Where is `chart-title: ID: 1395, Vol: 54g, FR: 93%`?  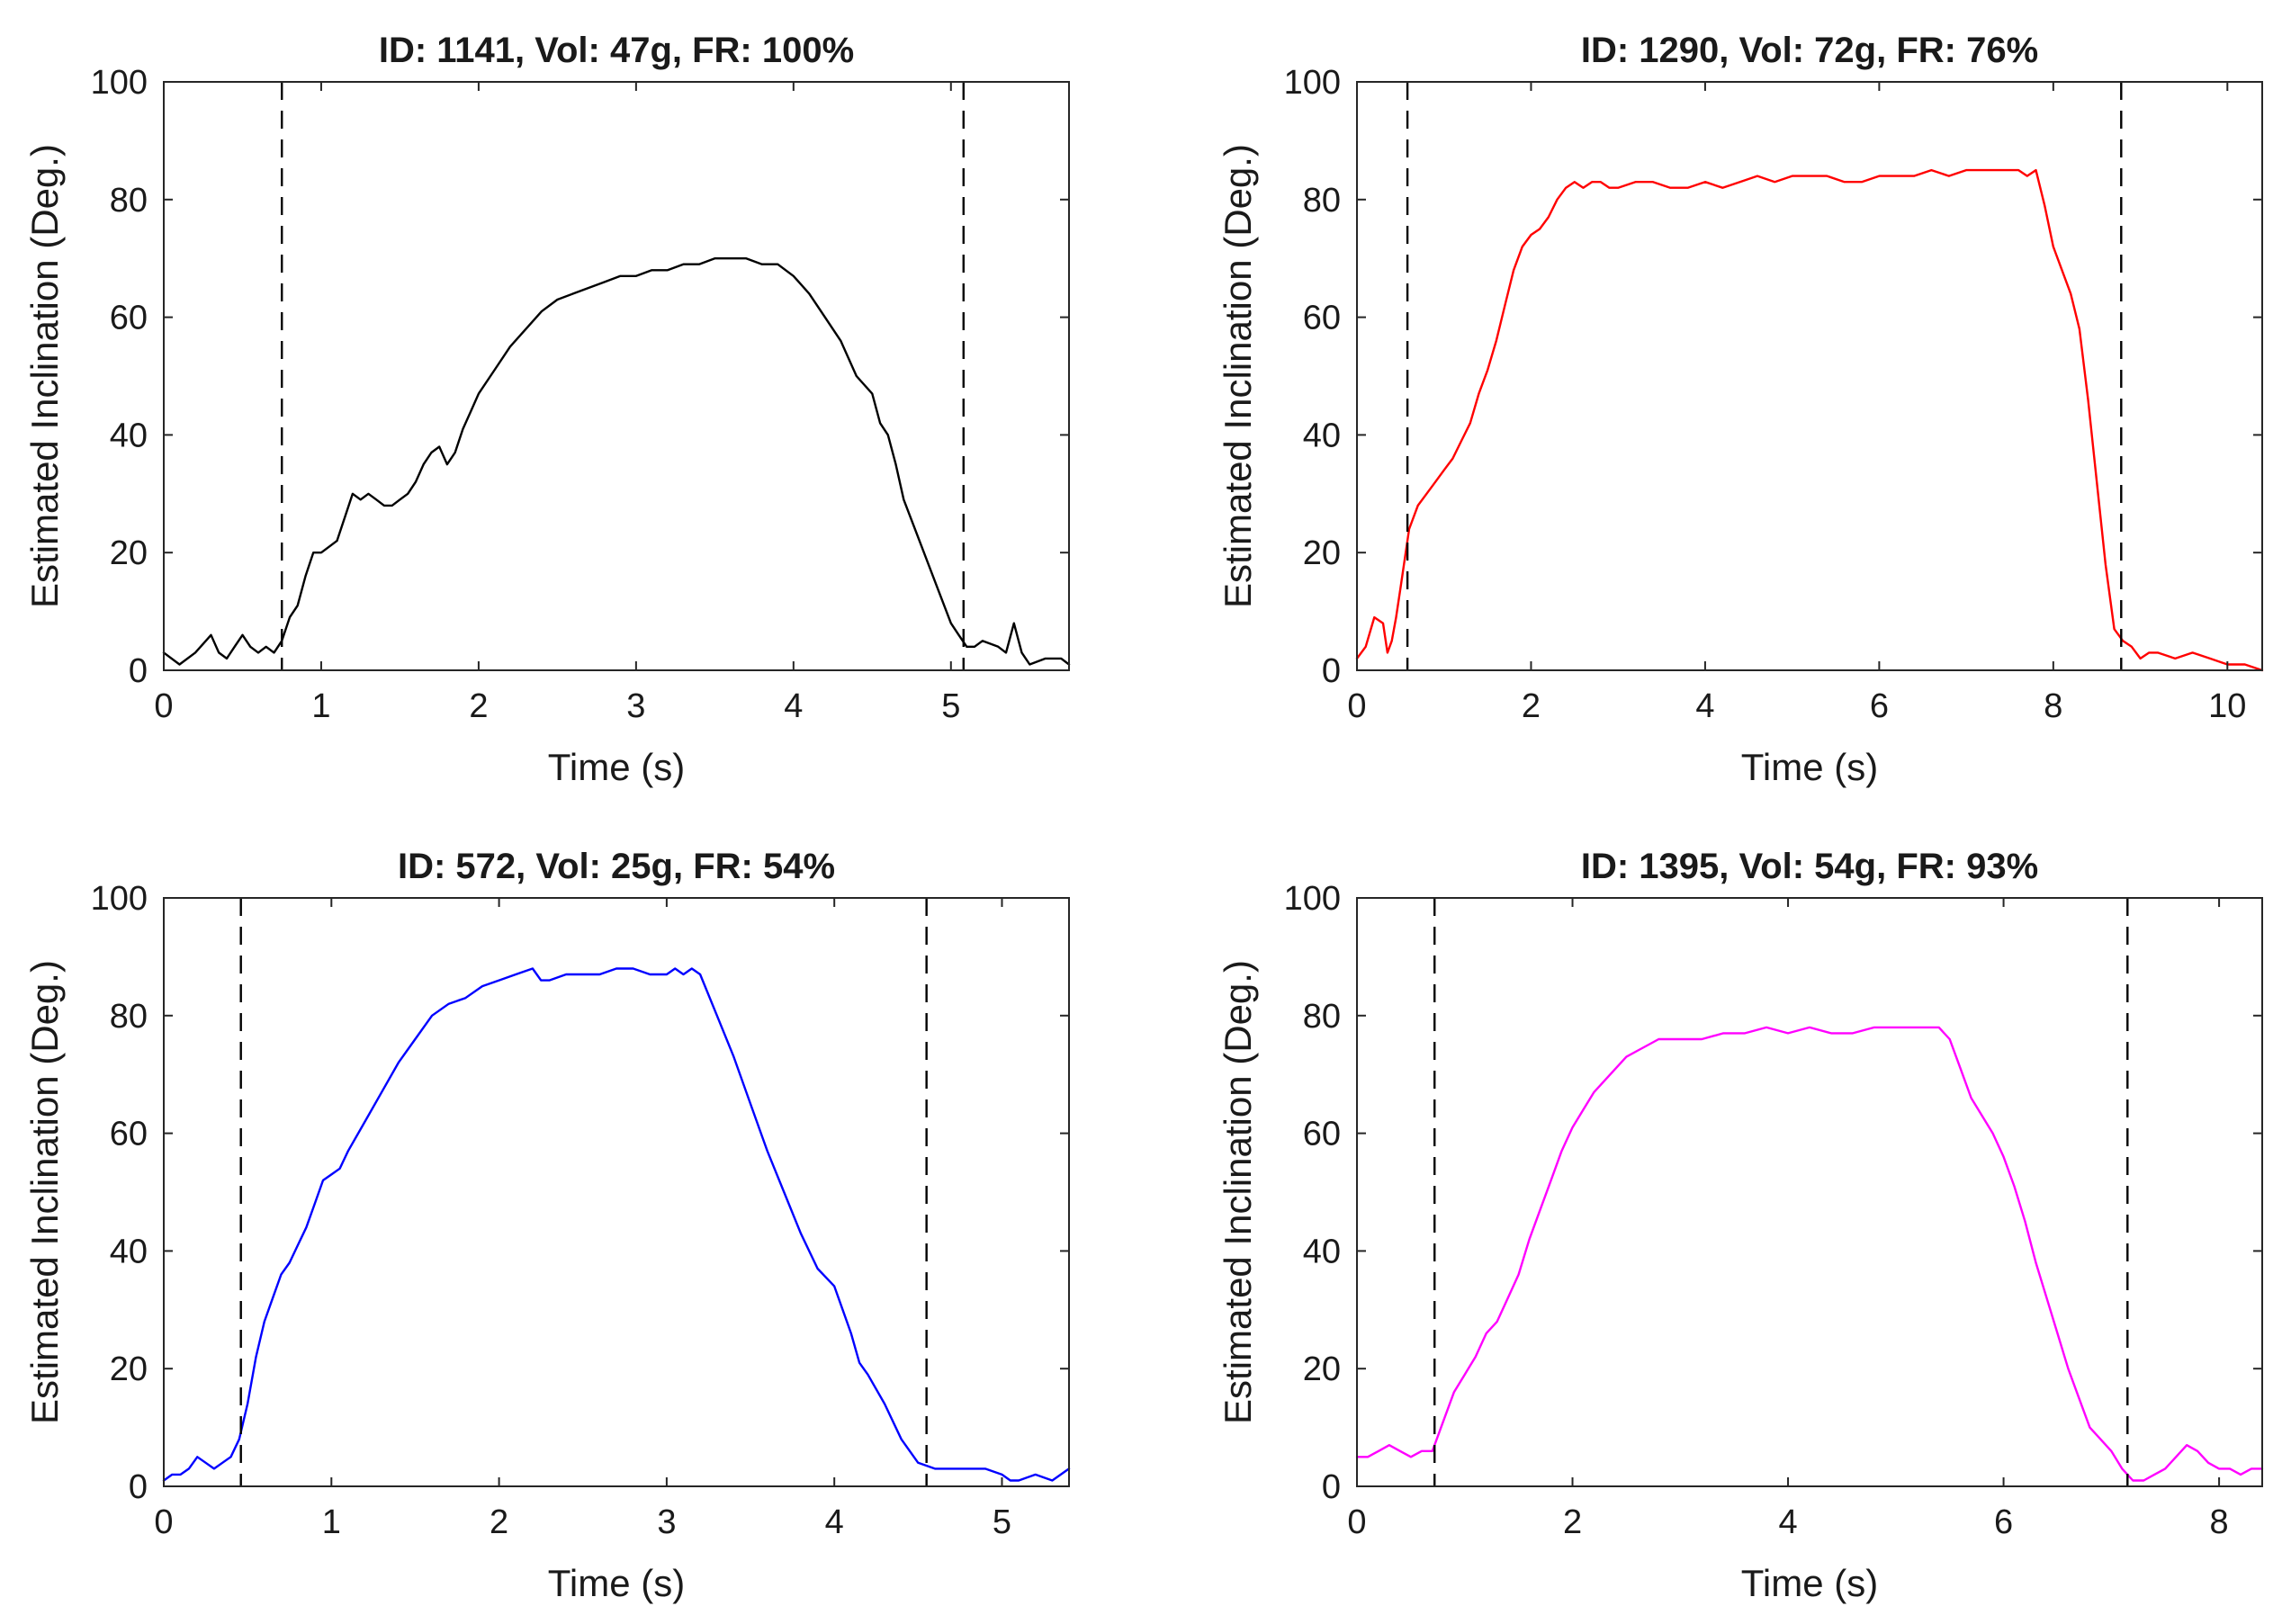
chart-title: ID: 1395, Vol: 54g, FR: 93% is located at coordinates (1809, 866).